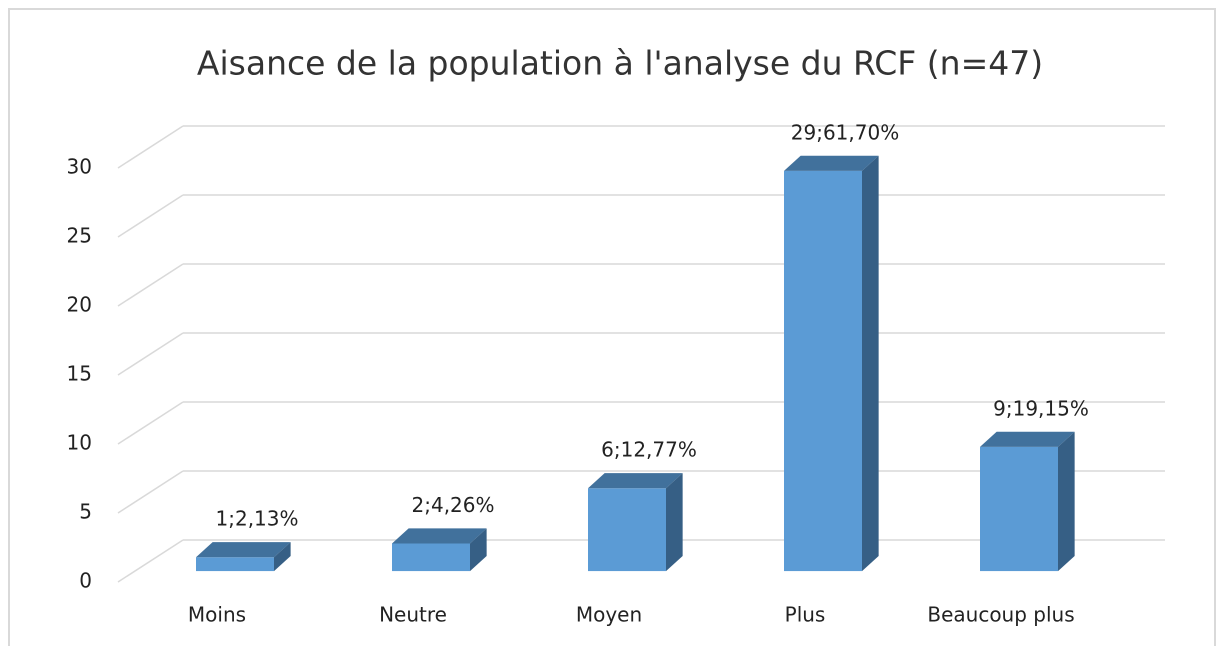 The image size is (1224, 646). What do you see at coordinates (845, 132) in the screenshot?
I see `data-label: 29;61,70%` at bounding box center [845, 132].